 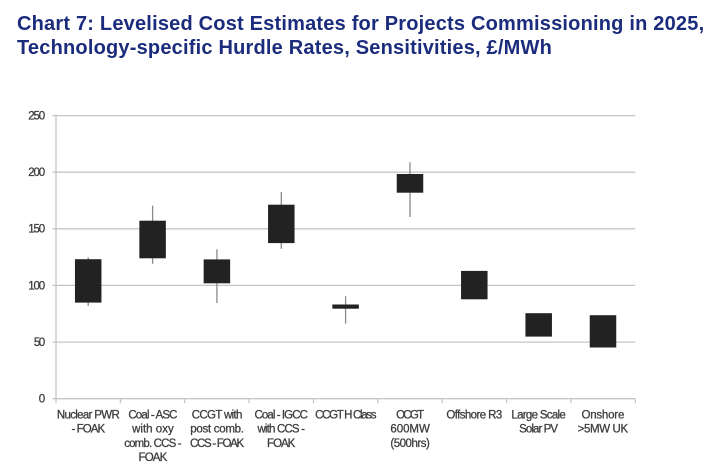 I want to click on svg-text: - FOAK, so click(x=88, y=430).